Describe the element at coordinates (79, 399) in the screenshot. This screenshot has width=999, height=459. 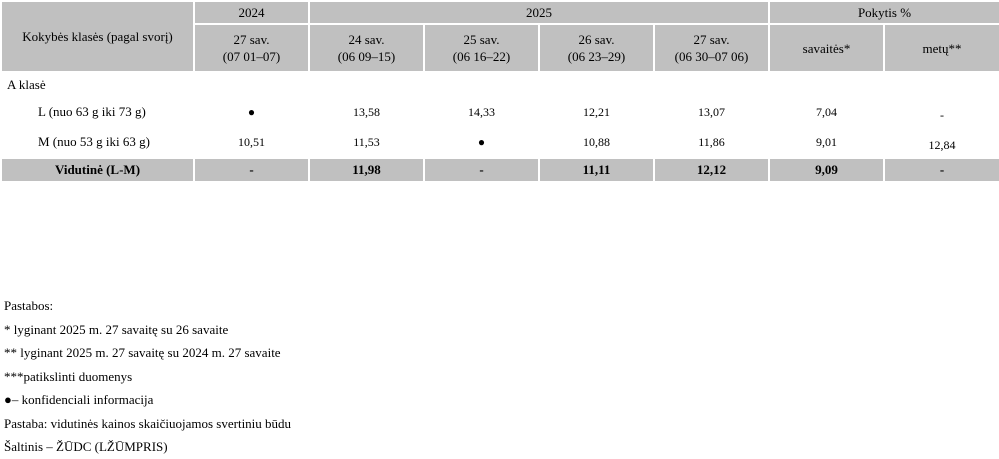
I see `note: ●– konfidenciali informacija` at that location.